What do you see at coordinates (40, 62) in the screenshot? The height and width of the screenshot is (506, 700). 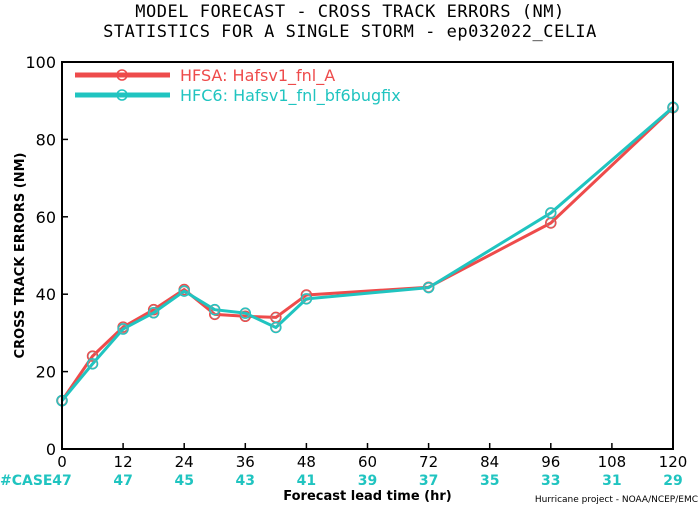 I see `y-tick-label: 100` at bounding box center [40, 62].